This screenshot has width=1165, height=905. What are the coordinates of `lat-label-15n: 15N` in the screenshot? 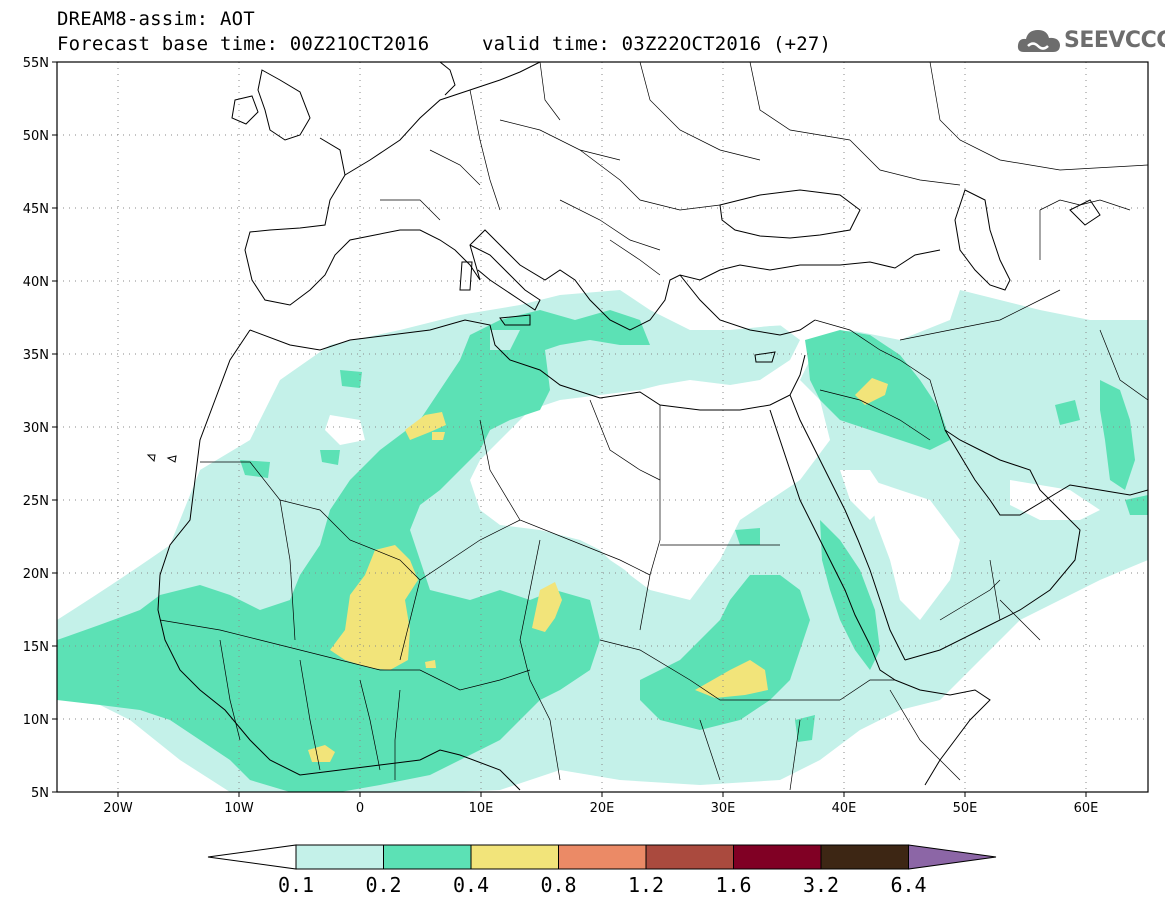 It's located at (36, 647).